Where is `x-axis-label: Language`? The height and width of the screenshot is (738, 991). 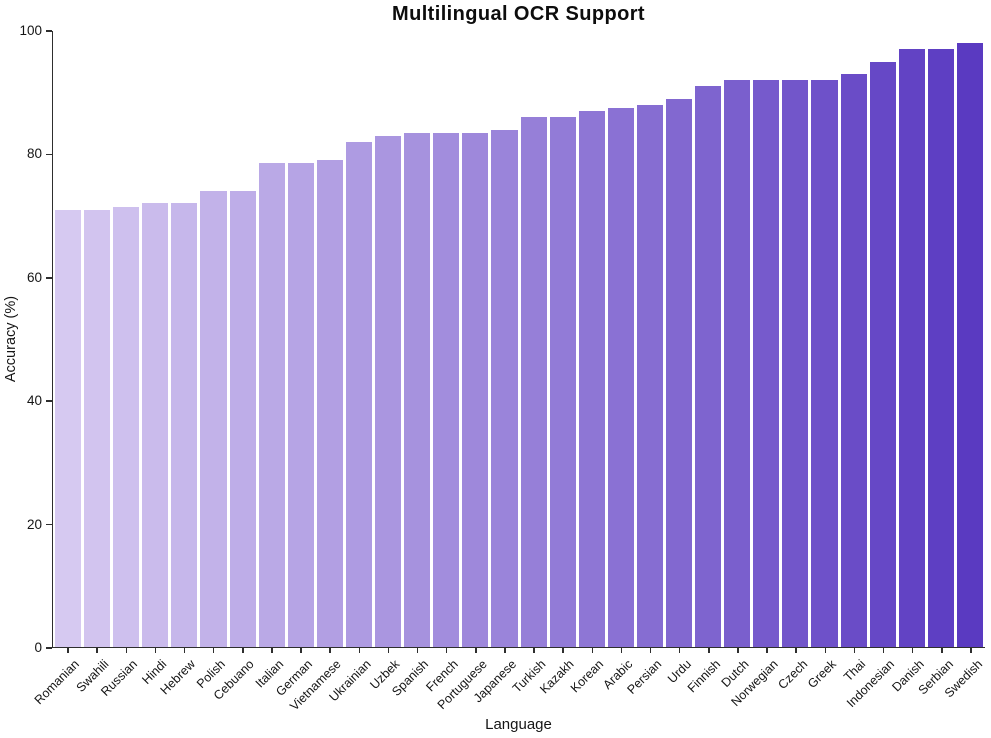 x-axis-label: Language is located at coordinates (518, 724).